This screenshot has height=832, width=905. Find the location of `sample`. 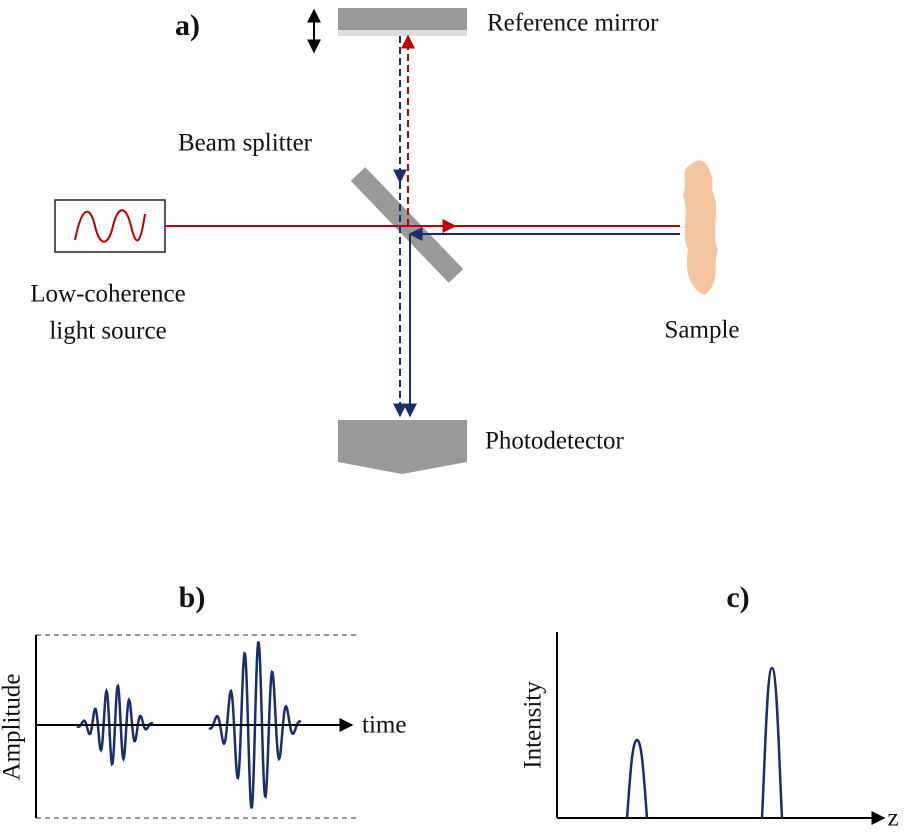

sample is located at coordinates (700, 227).